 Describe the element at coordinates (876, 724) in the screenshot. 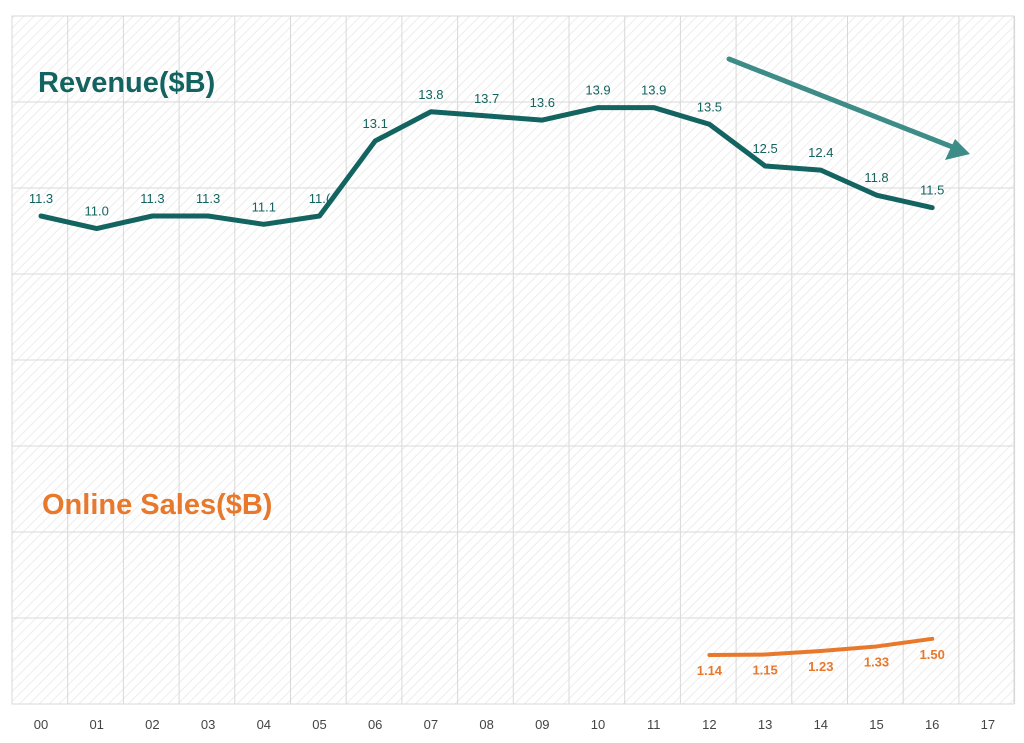

I see `x-tick-label: 15` at that location.